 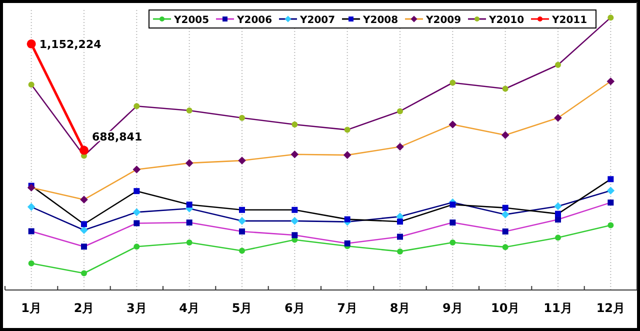 What do you see at coordinates (191, 20) in the screenshot?
I see `legend-label: Y2005` at bounding box center [191, 20].